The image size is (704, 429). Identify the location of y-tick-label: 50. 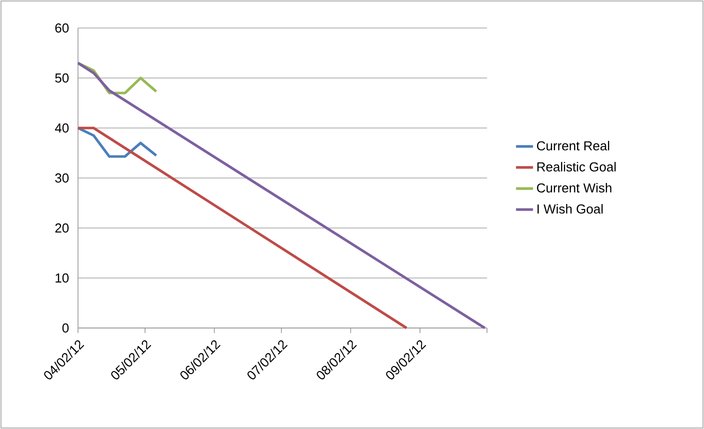
(62, 78).